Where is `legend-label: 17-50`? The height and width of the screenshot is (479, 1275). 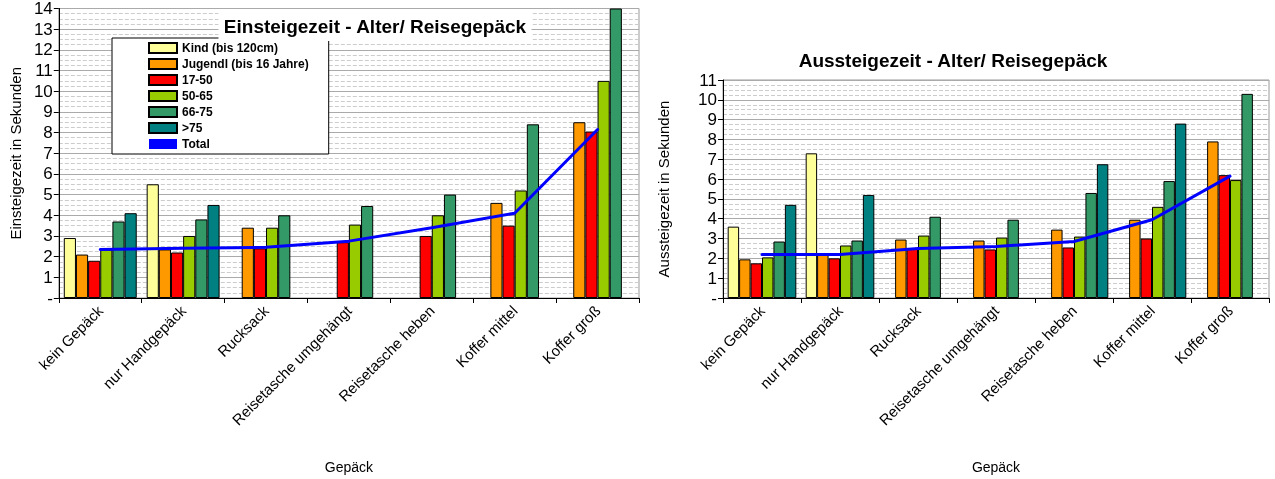 legend-label: 17-50 is located at coordinates (198, 80).